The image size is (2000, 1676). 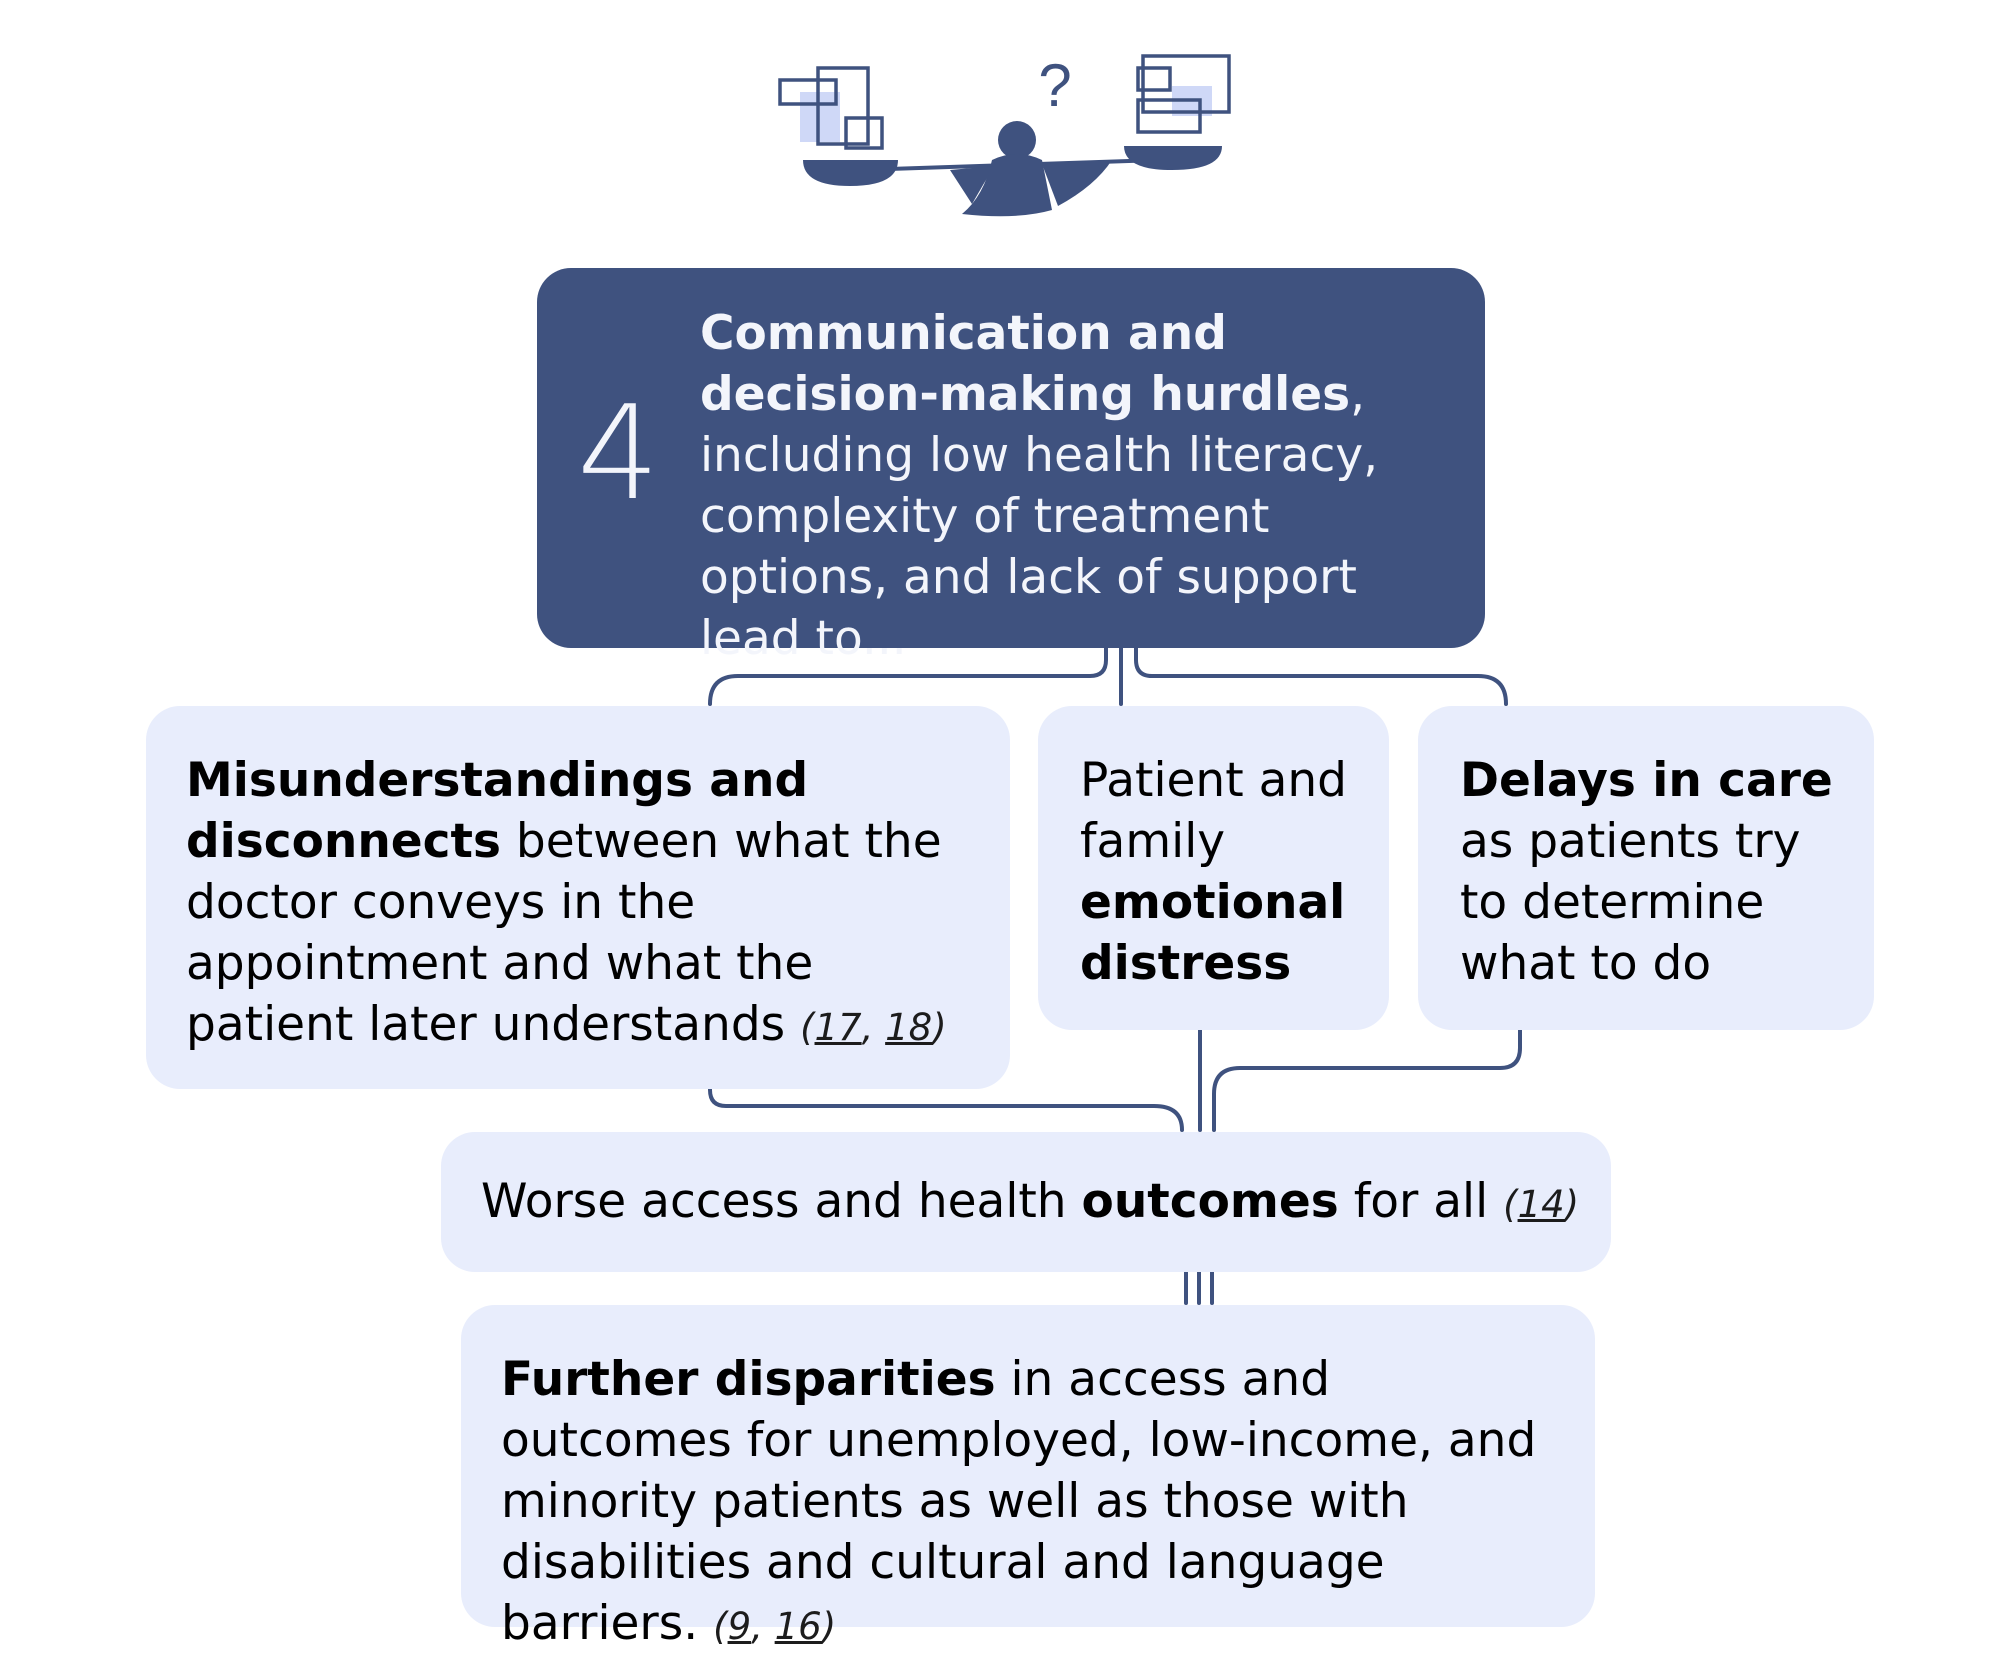 I want to click on person-right-arm, so click(x=1077, y=183).